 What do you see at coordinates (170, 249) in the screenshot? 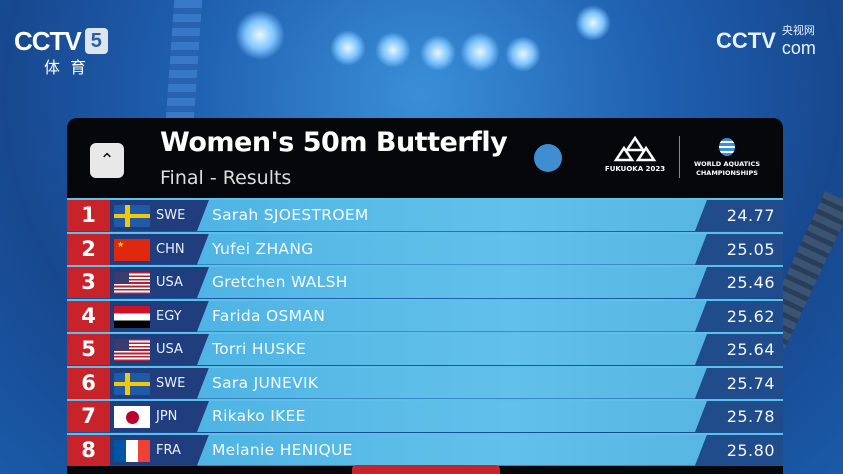
I see `country-code: CHN` at bounding box center [170, 249].